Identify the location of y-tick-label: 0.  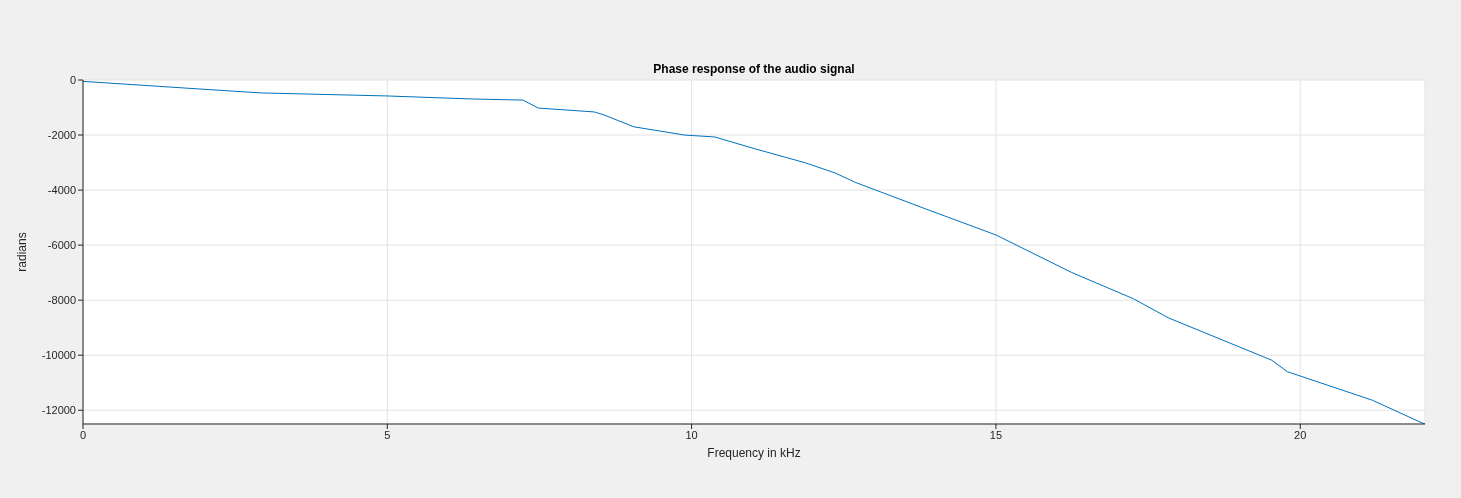
(72, 79).